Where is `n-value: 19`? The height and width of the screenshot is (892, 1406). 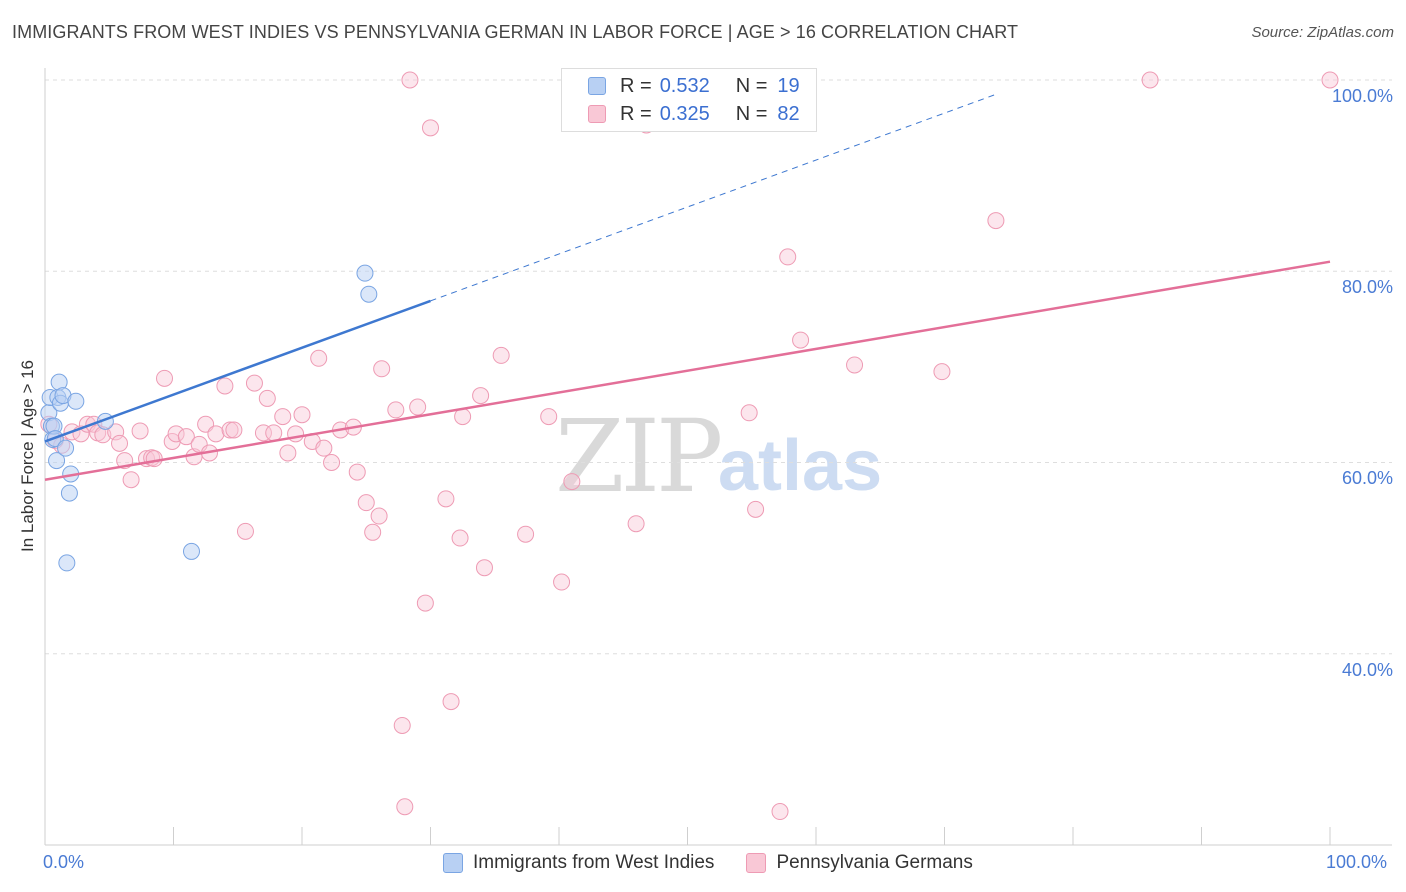
n-value: 19 is located at coordinates (788, 85).